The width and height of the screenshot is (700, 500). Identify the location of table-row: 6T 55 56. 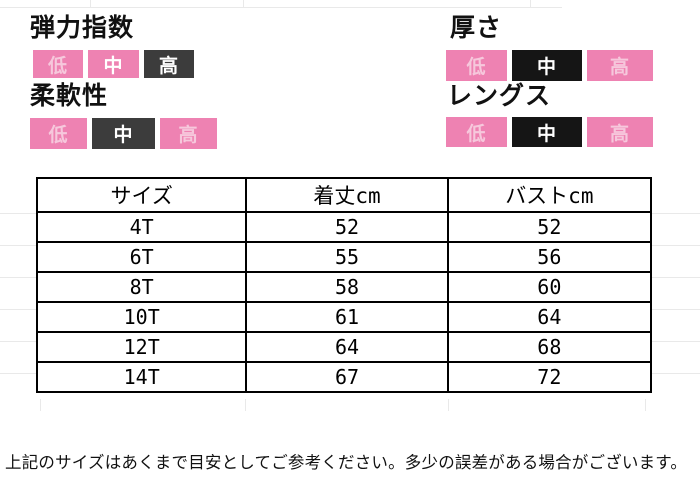
(344, 257).